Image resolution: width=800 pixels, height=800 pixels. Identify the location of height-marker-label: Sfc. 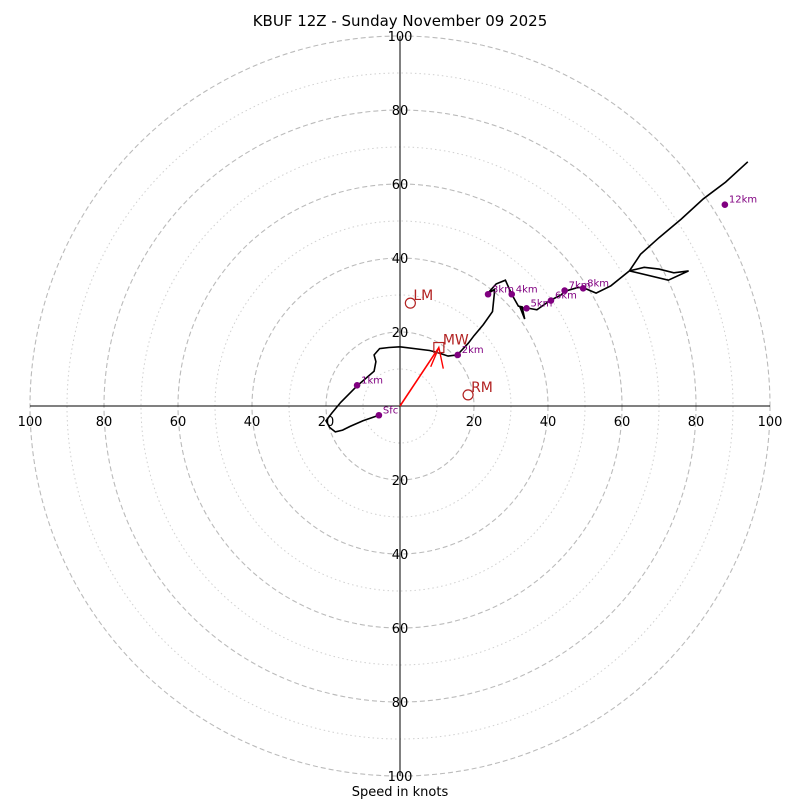
(390, 410).